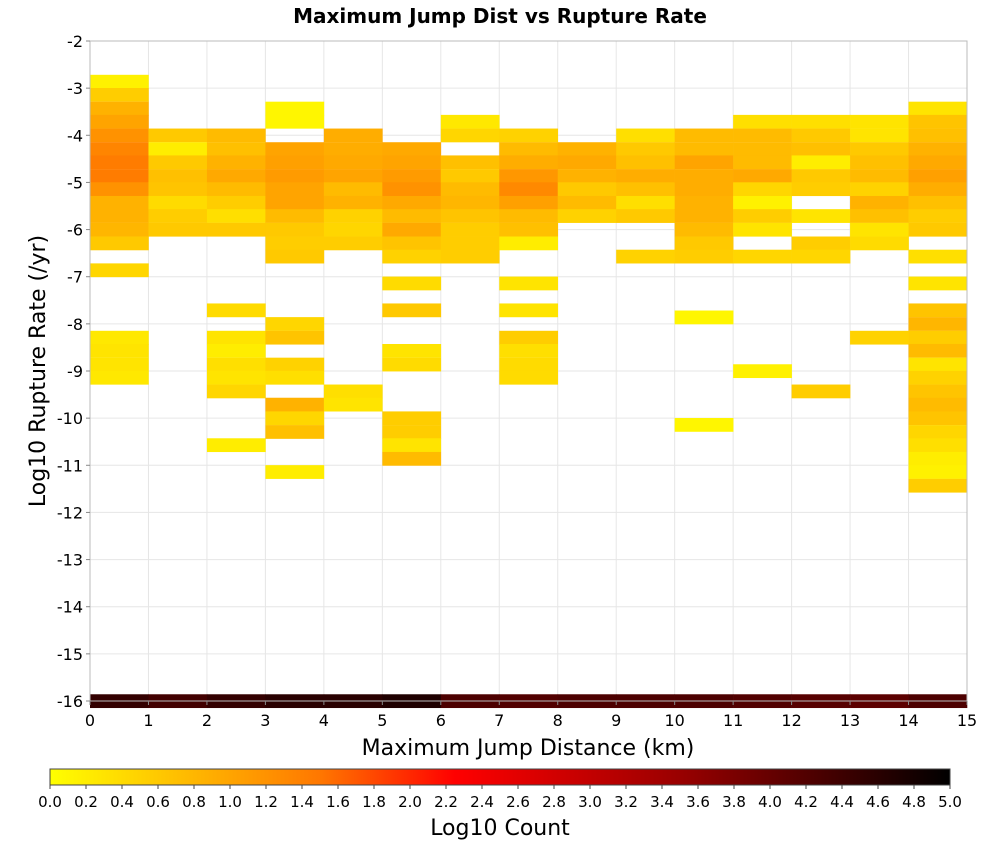  What do you see at coordinates (554, 802) in the screenshot?
I see `colorbar-tick-label: 2.8` at bounding box center [554, 802].